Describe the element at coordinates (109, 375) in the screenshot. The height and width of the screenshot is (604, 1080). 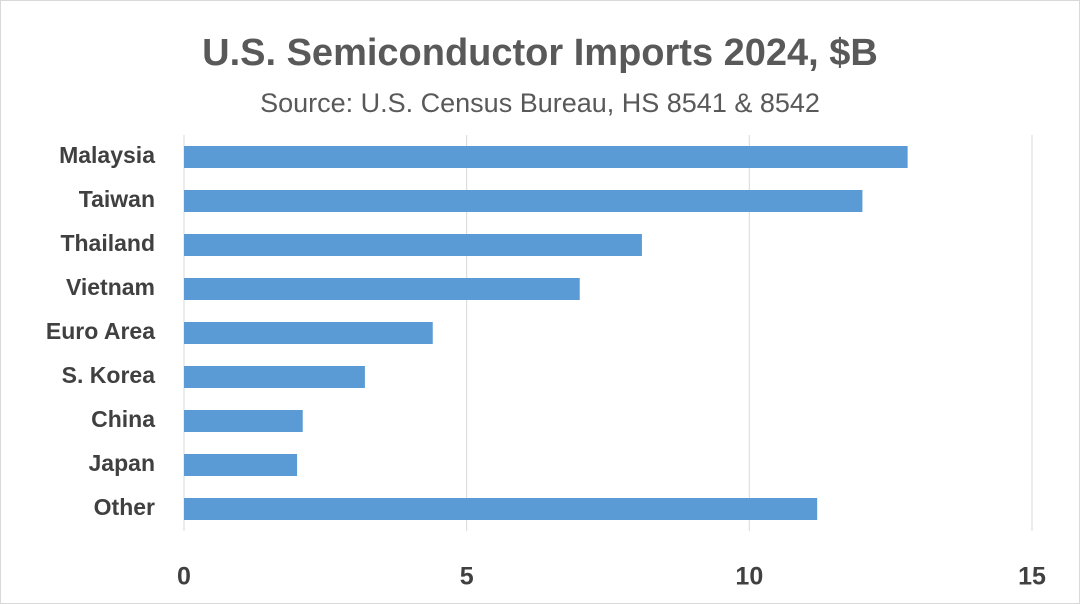
I see `y-tick-label: S. Korea` at that location.